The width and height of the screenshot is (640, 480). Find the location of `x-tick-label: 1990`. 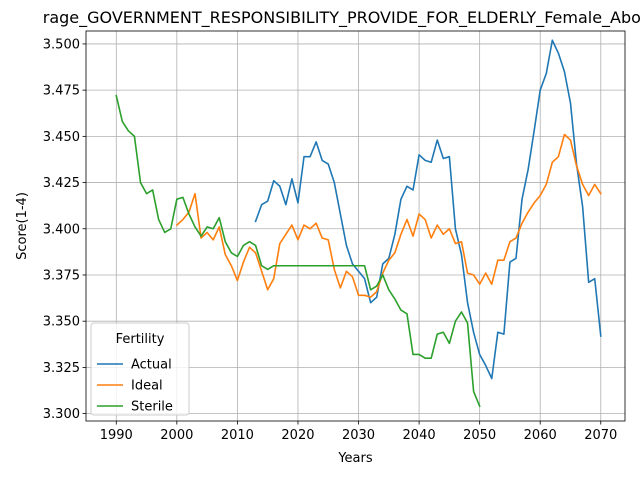

x-tick-label: 1990 is located at coordinates (116, 435).